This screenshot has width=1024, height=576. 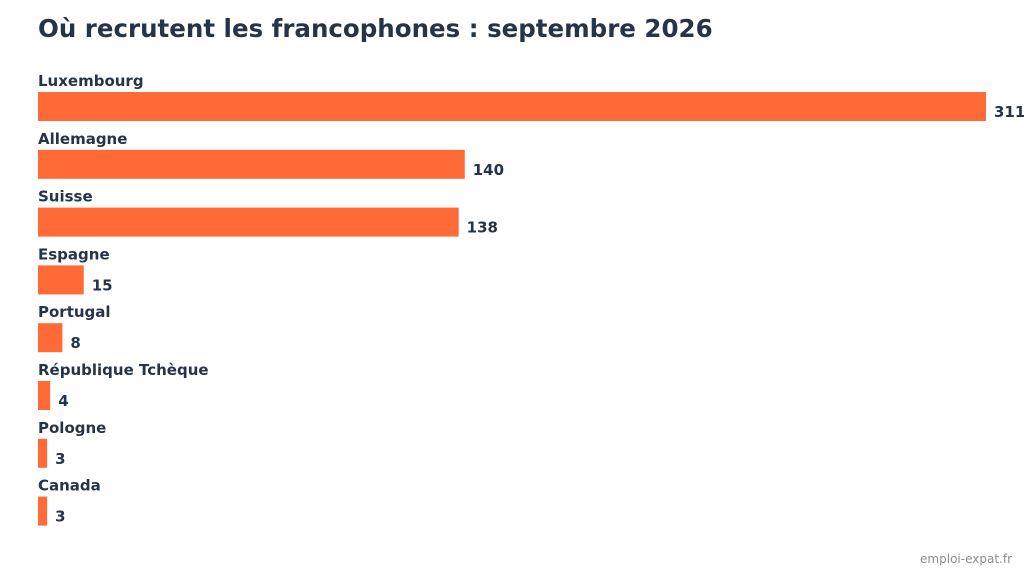 What do you see at coordinates (1009, 112) in the screenshot?
I see `value-label: 311` at bounding box center [1009, 112].